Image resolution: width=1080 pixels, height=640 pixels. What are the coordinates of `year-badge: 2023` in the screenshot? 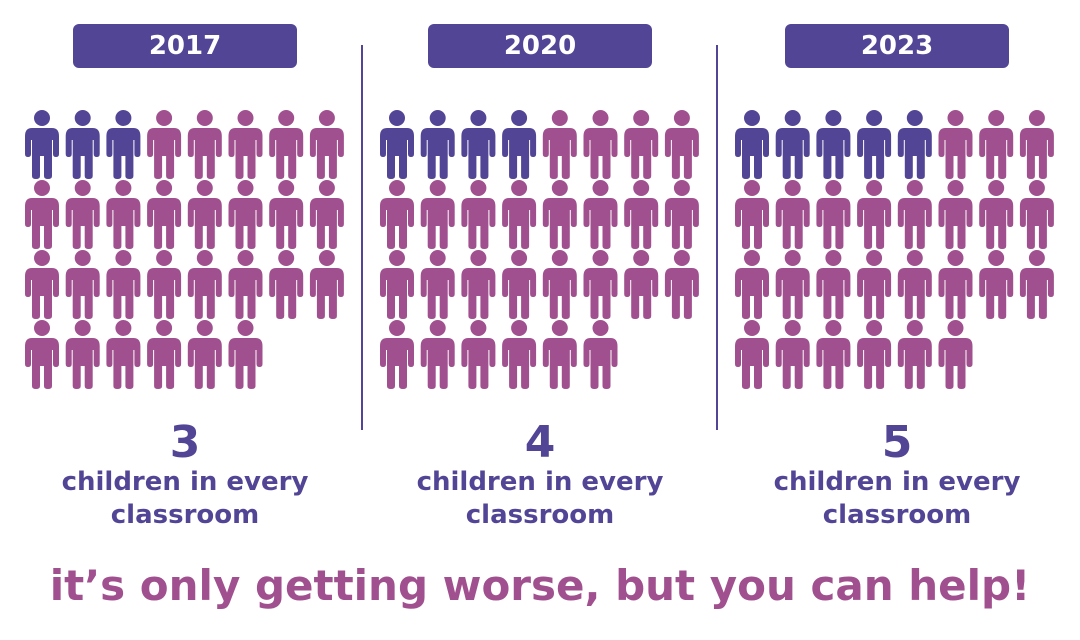 It's located at (897, 46).